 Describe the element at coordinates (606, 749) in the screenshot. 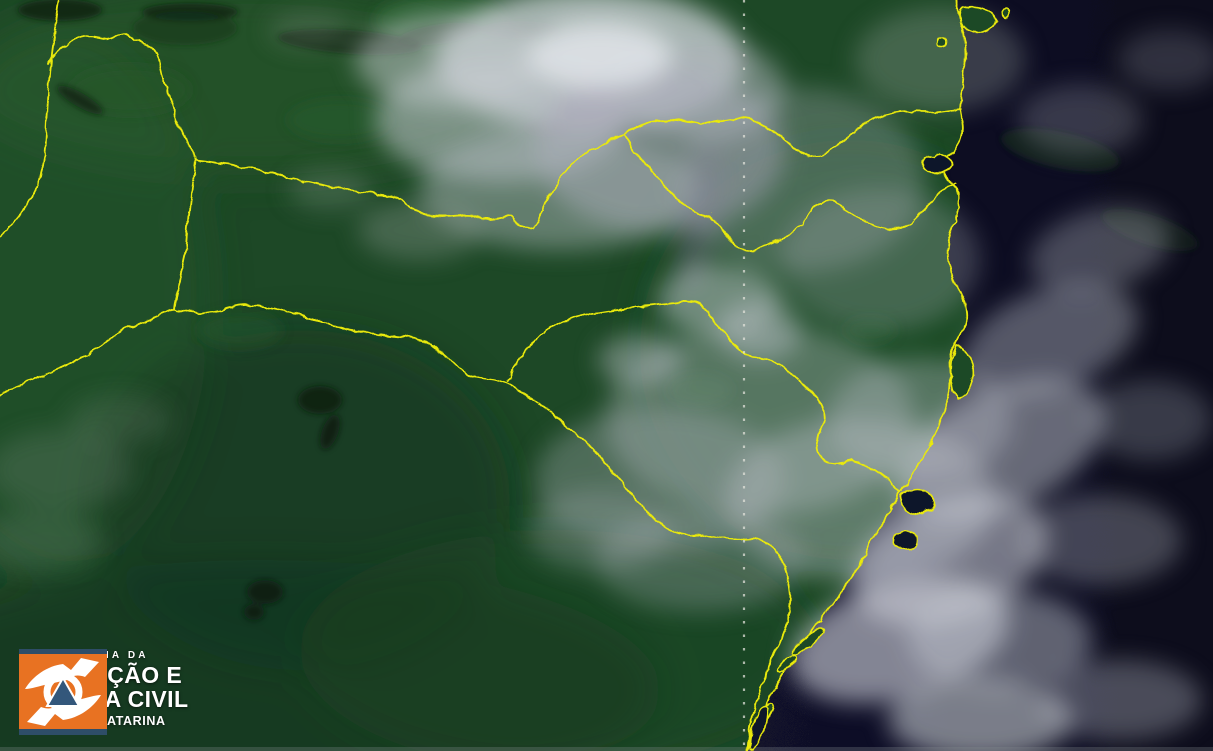

I see `bottom-edge-strip` at that location.